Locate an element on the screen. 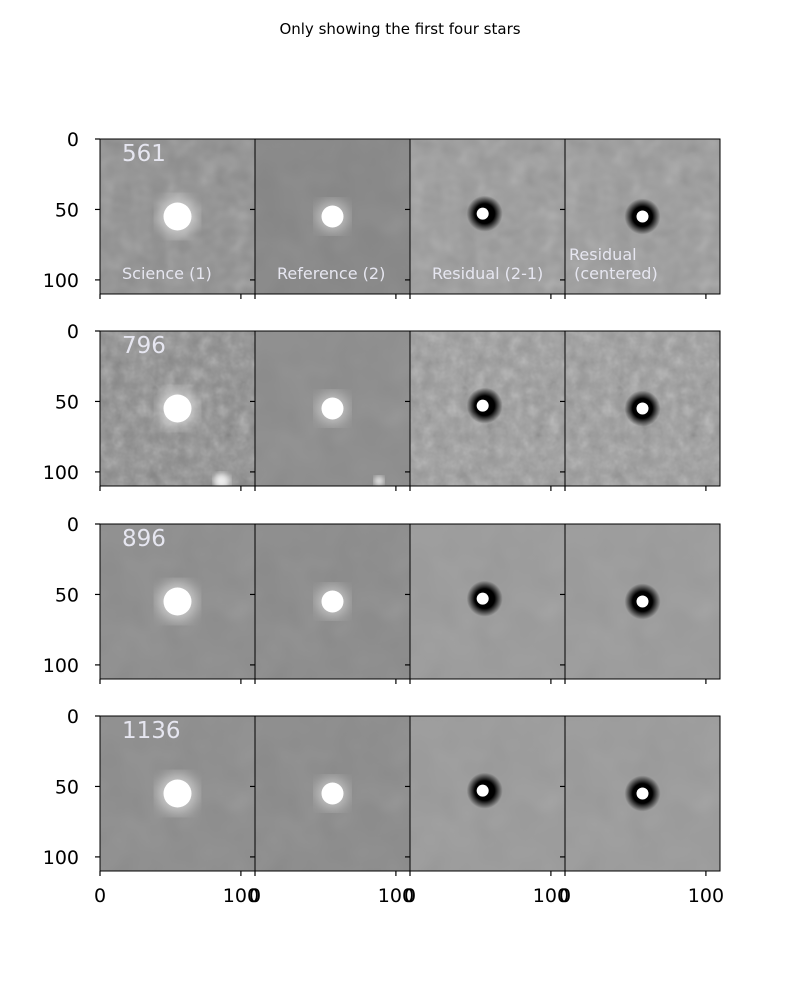 The image size is (800, 1000). panel-1136-reference is located at coordinates (332, 793).